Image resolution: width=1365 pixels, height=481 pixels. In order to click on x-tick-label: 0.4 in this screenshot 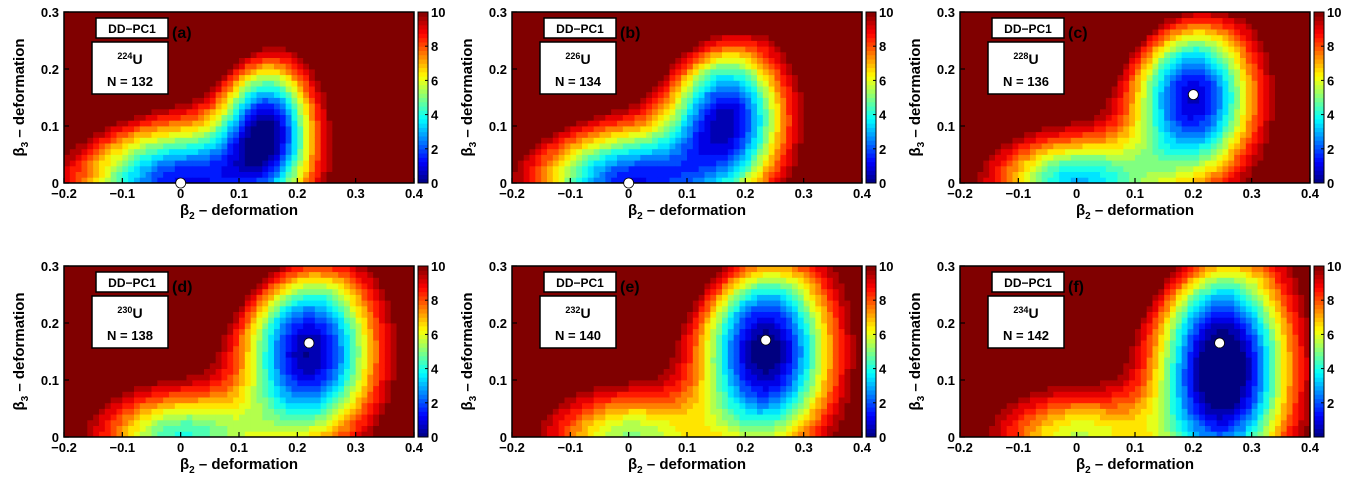, I will do `click(414, 193)`.